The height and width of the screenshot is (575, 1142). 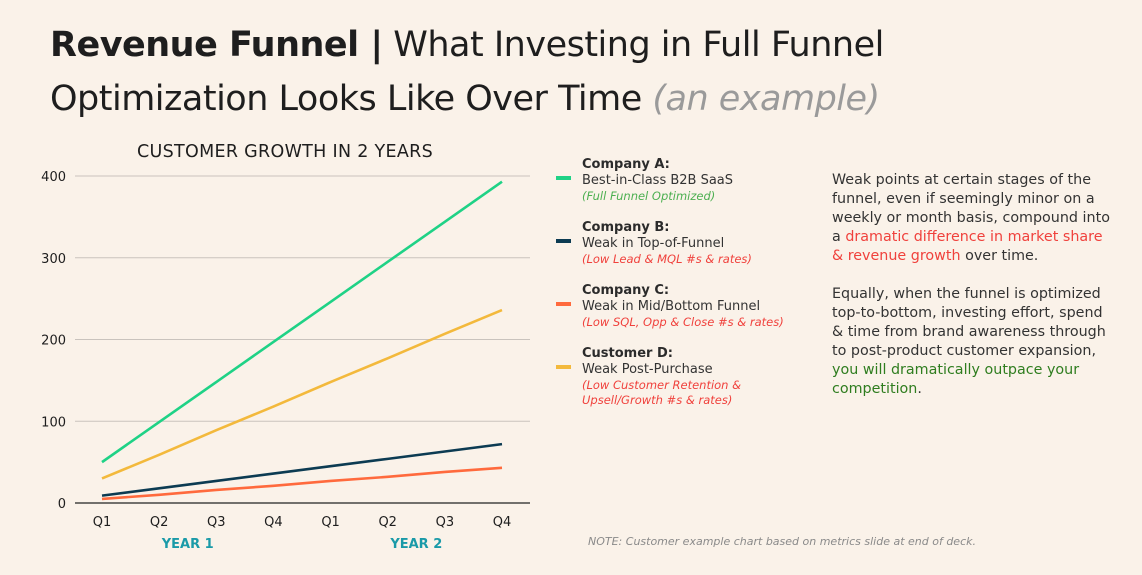 What do you see at coordinates (53, 341) in the screenshot?
I see `y-tick-label: 200` at bounding box center [53, 341].